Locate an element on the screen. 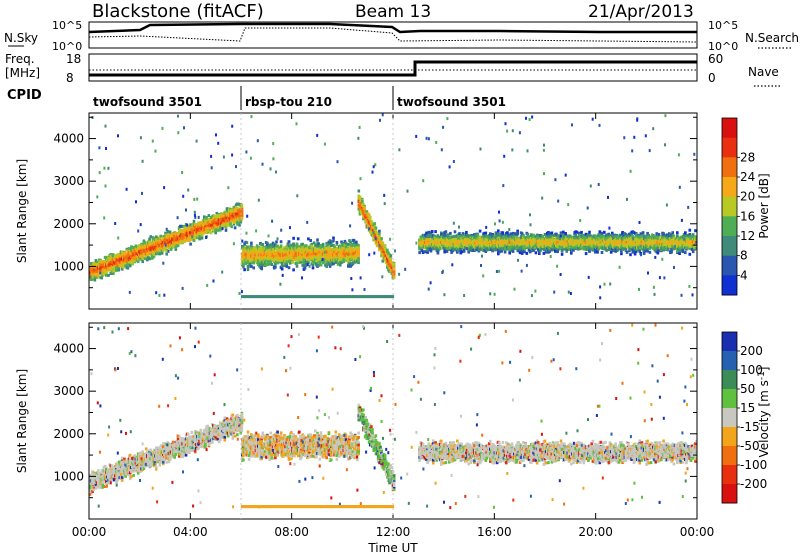 Image resolution: width=800 pixels, height=554 pixels. frequency-panel-frame is located at coordinates (393, 67).